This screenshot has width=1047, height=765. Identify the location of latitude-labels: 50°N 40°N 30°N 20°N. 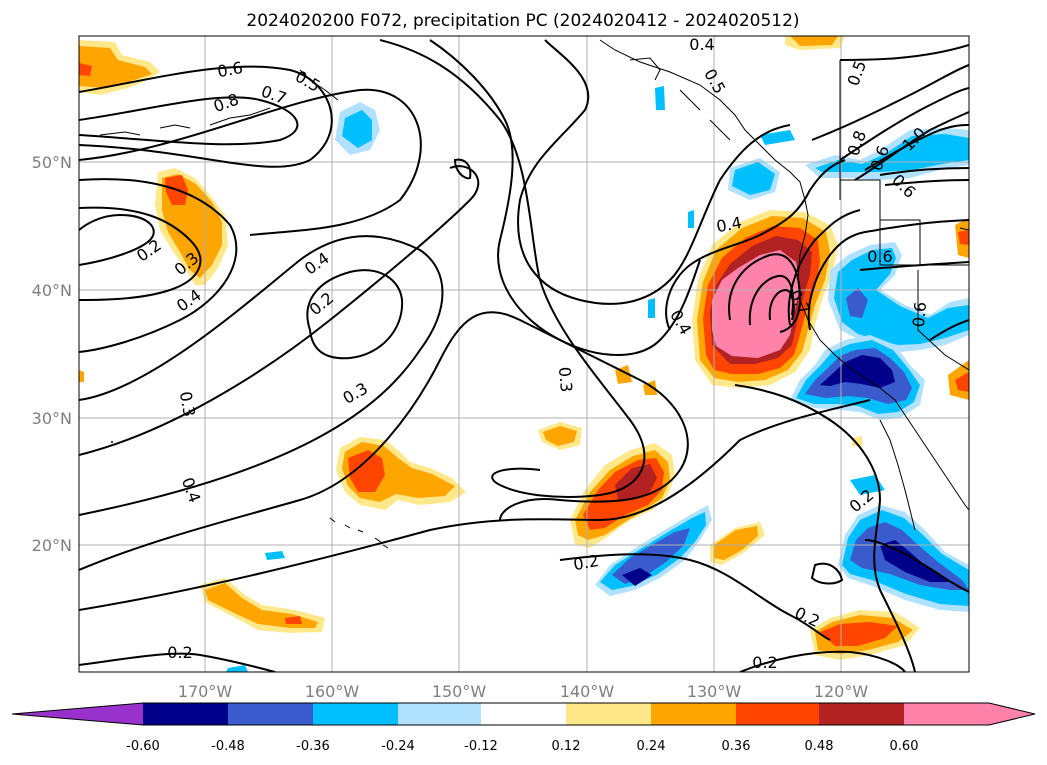
(52, 354).